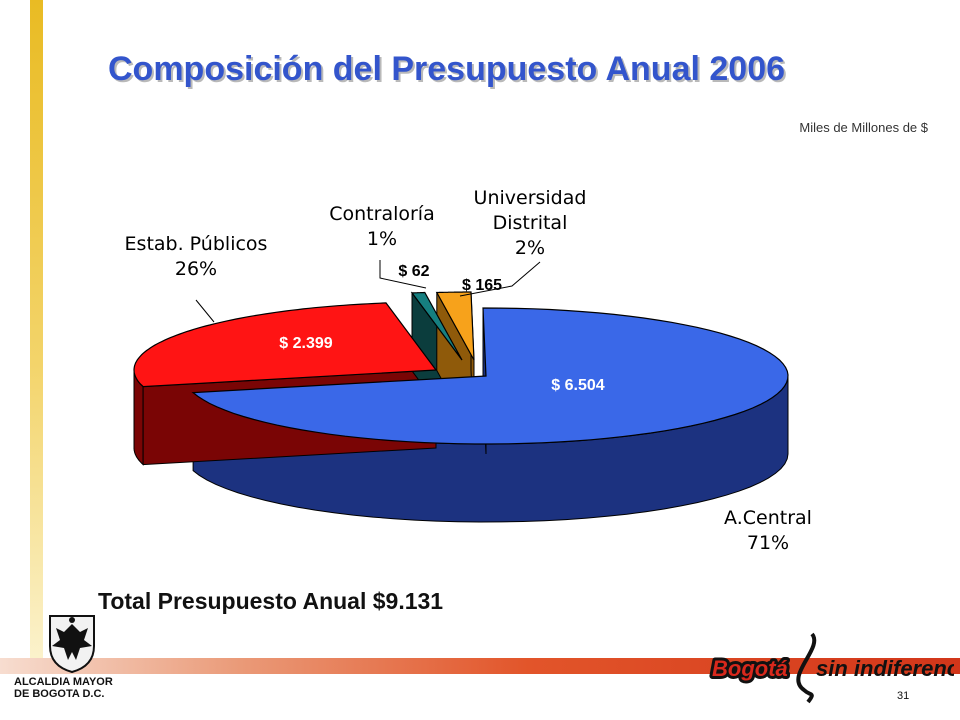 The height and width of the screenshot is (720, 960). What do you see at coordinates (480, 666) in the screenshot?
I see `footer-band` at bounding box center [480, 666].